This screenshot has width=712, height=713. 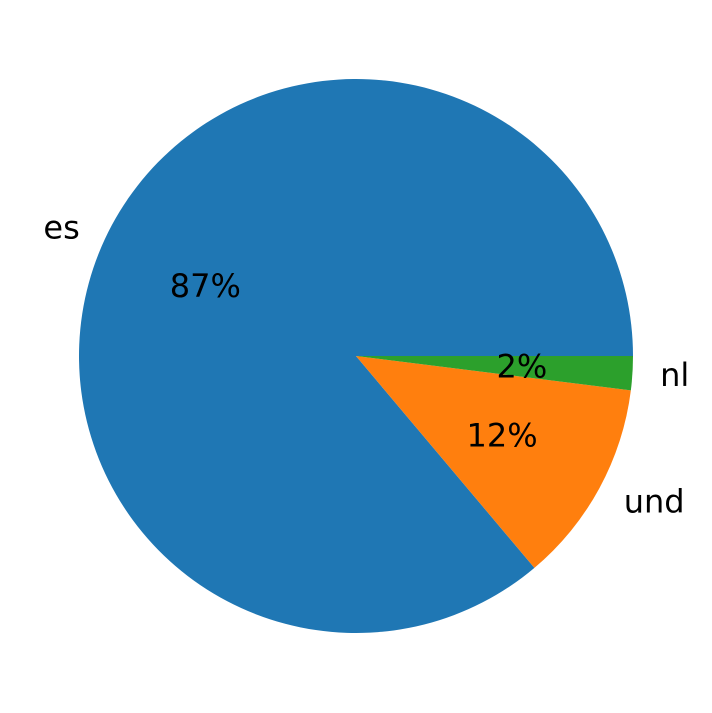 What do you see at coordinates (205, 286) in the screenshot?
I see `percent-label: 87%` at bounding box center [205, 286].